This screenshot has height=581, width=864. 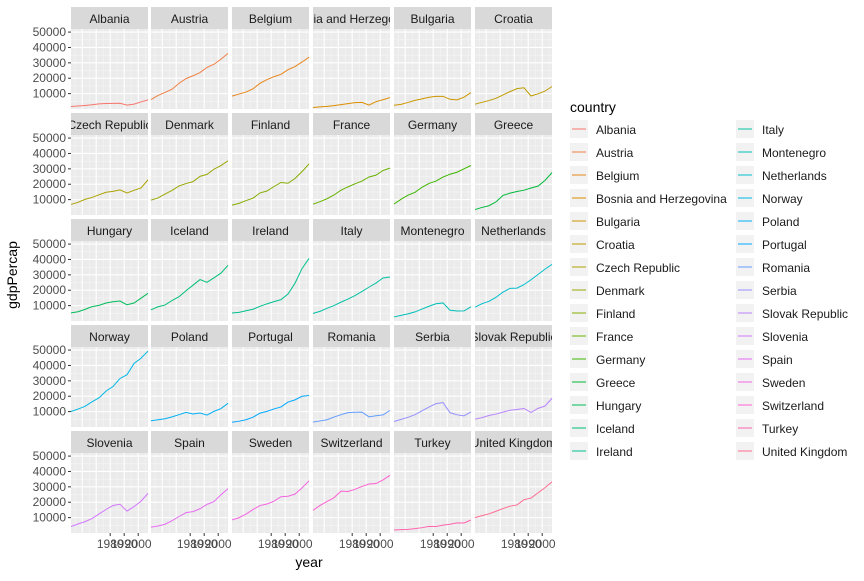 What do you see at coordinates (615, 245) in the screenshot?
I see `legend-label: Croatia` at bounding box center [615, 245].